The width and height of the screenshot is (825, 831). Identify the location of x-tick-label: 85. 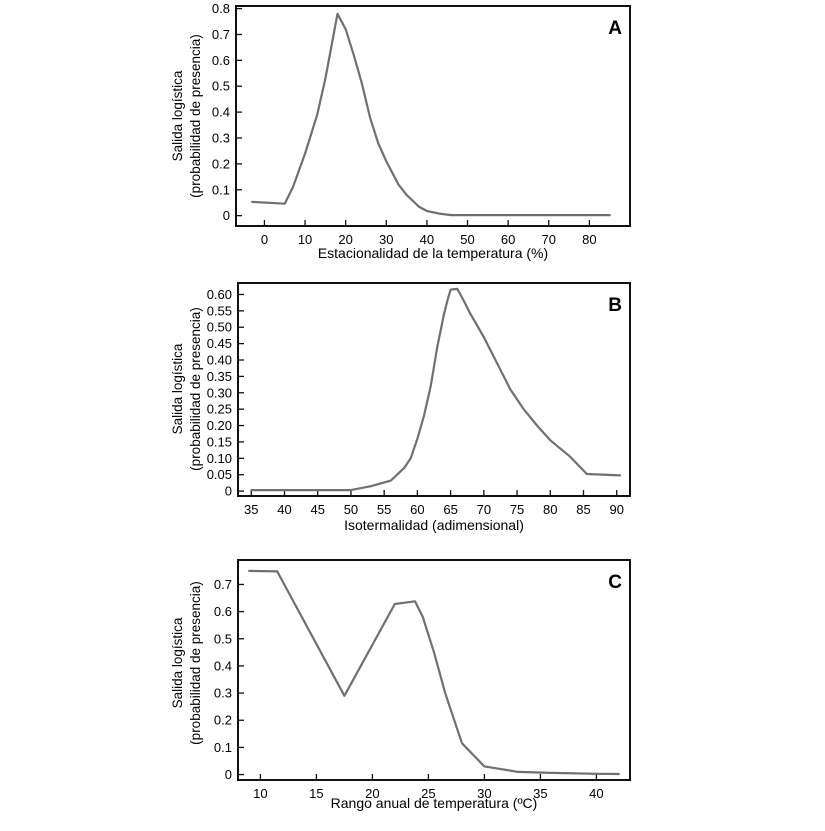
(583, 509).